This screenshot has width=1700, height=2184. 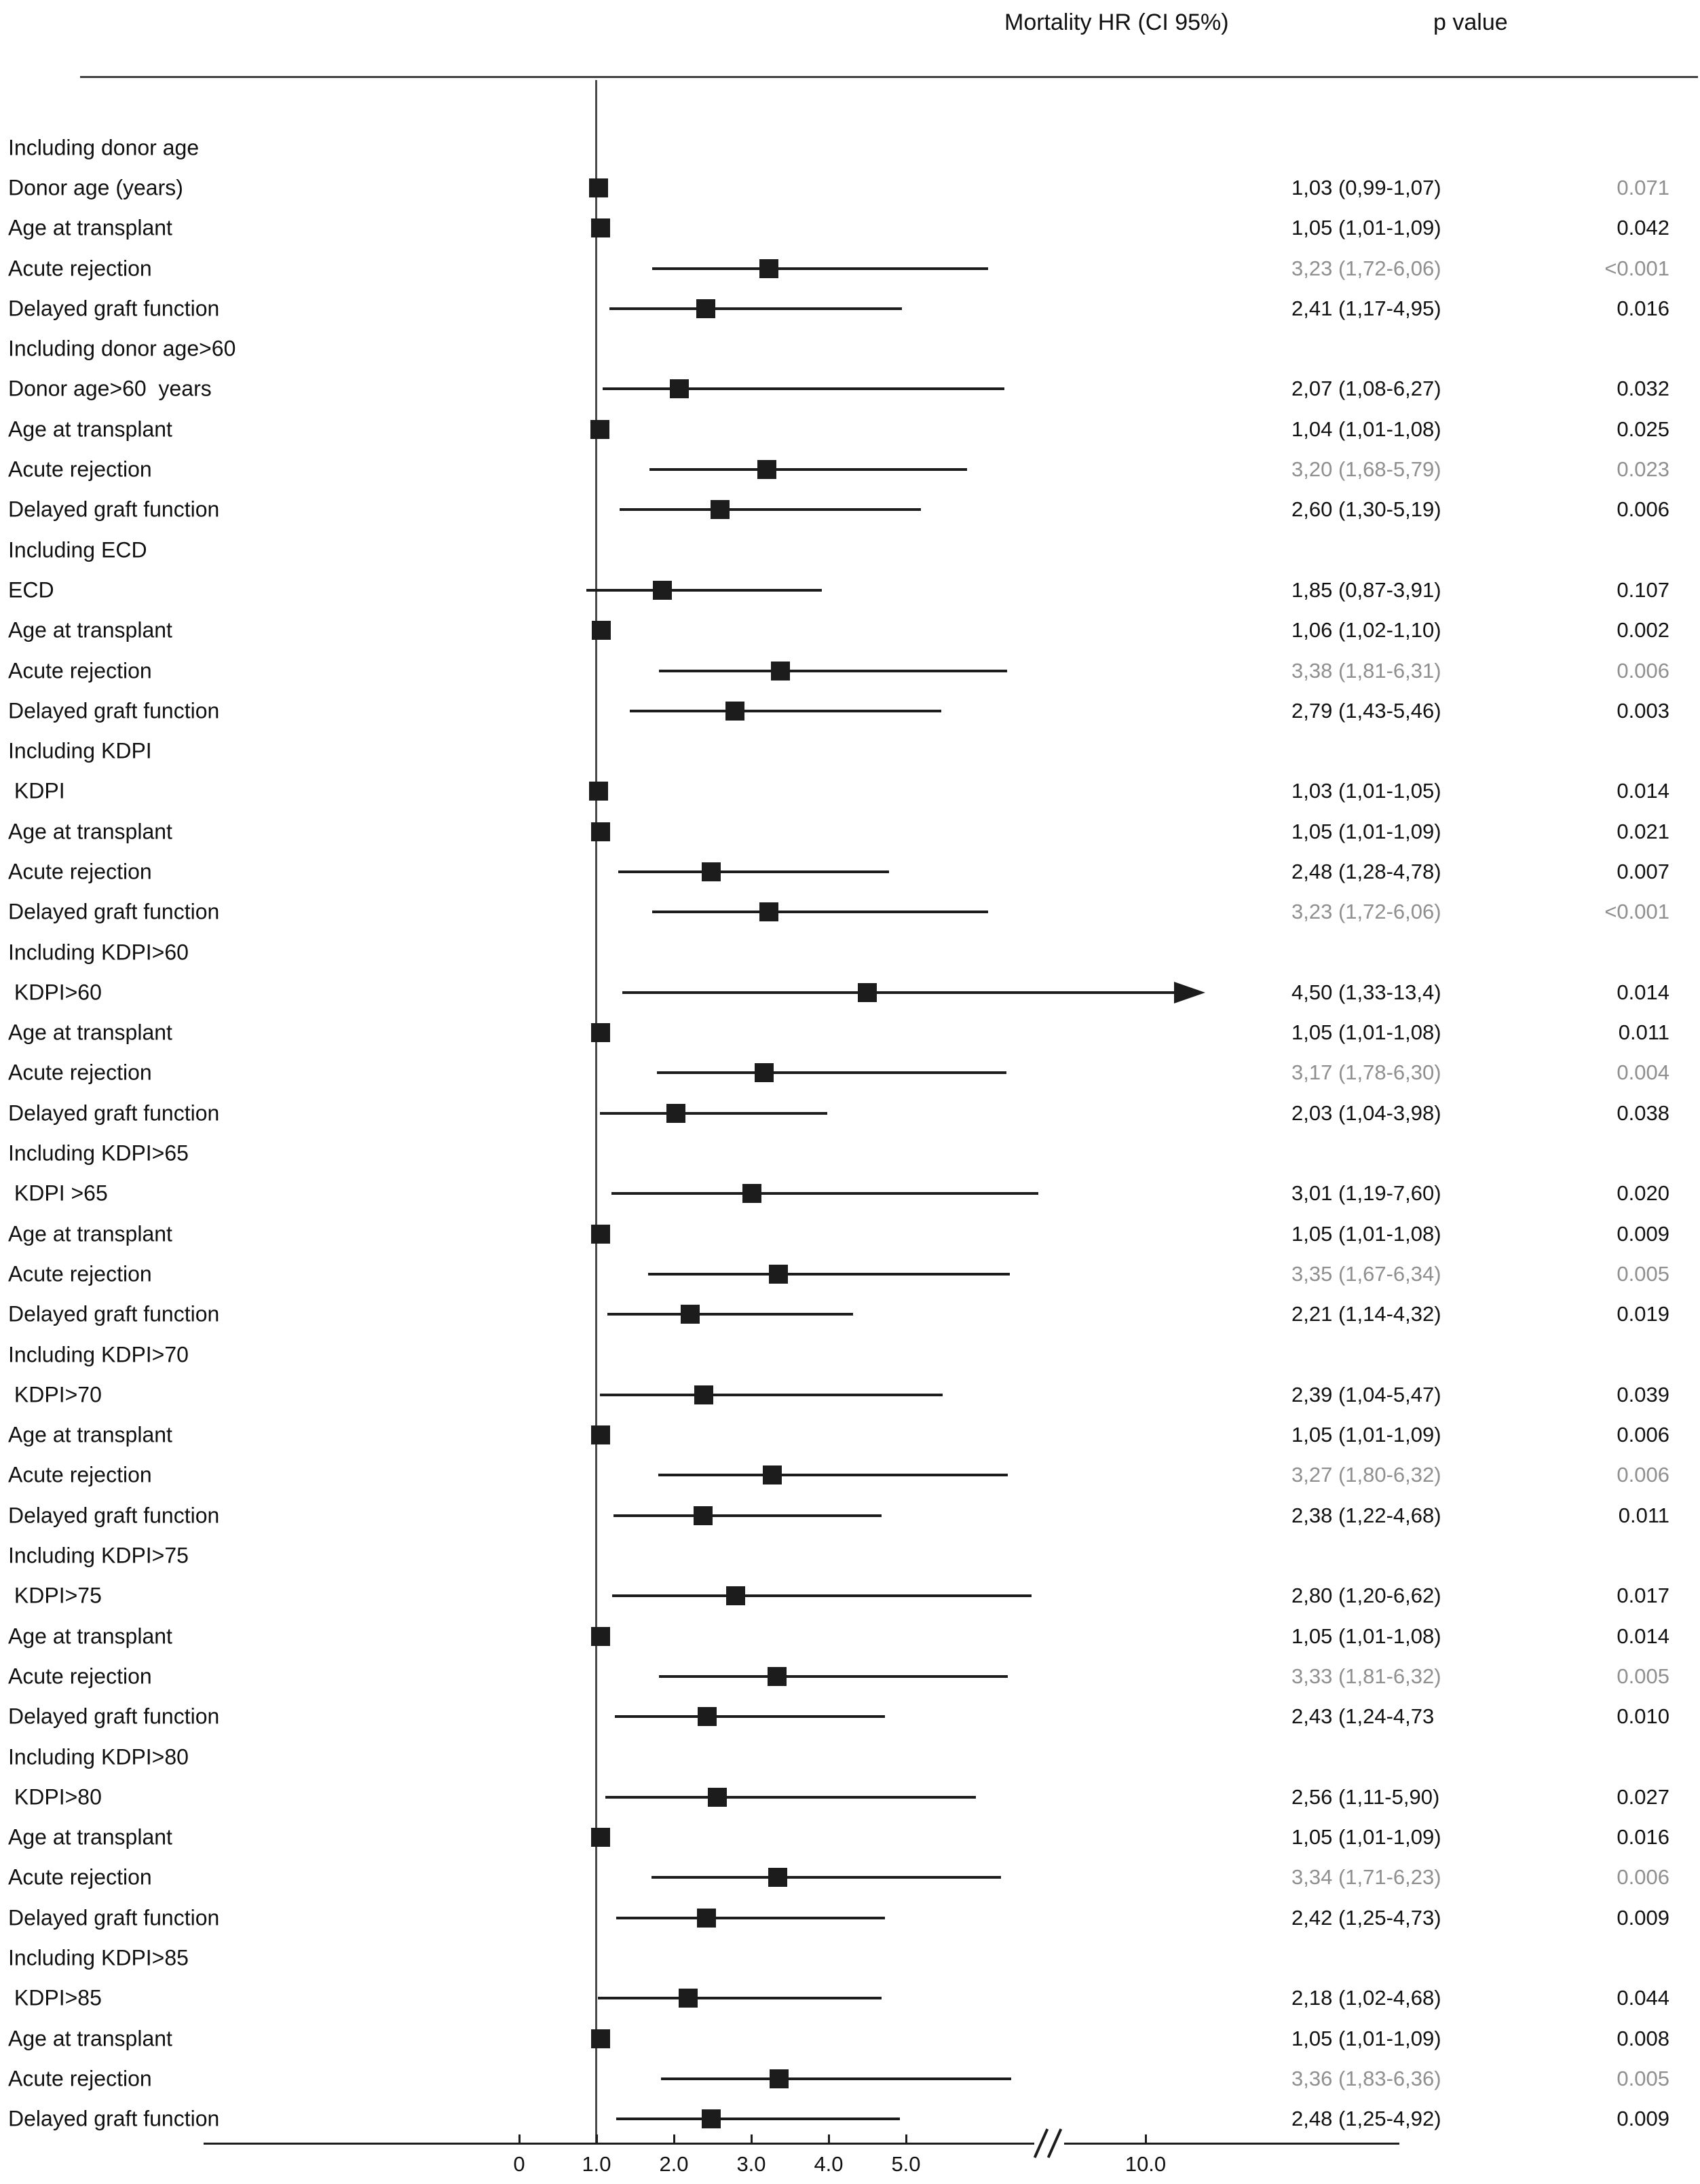 I want to click on forest-row: Acute rejection 3,17 (1,78-6,30) 0.004, so click(x=850, y=1073).